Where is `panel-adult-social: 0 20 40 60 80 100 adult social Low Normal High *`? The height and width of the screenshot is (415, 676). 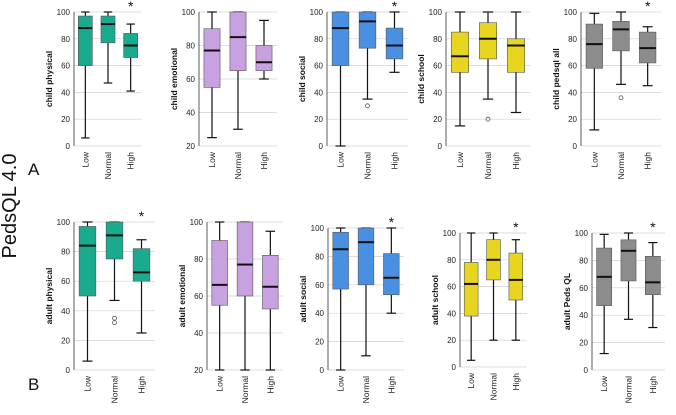 panel-adult-social: 0 20 40 60 80 100 adult social Low Normal High * is located at coordinates (351, 308).